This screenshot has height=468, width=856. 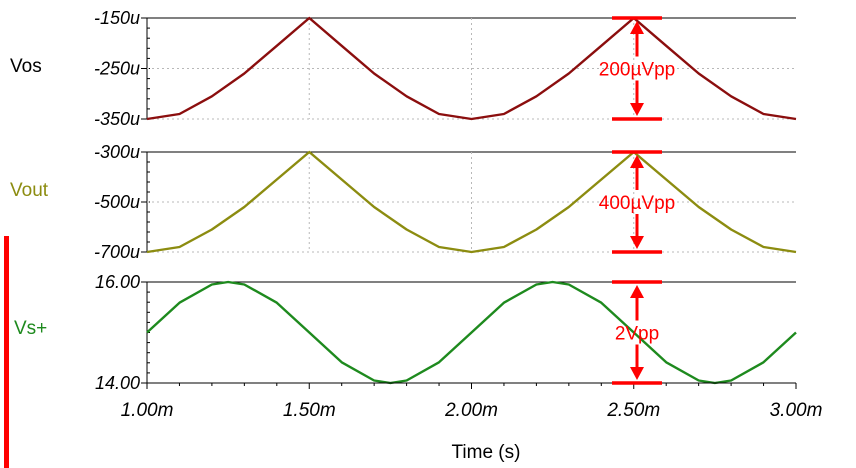 What do you see at coordinates (117, 69) in the screenshot?
I see `y-tick-label: -250u` at bounding box center [117, 69].